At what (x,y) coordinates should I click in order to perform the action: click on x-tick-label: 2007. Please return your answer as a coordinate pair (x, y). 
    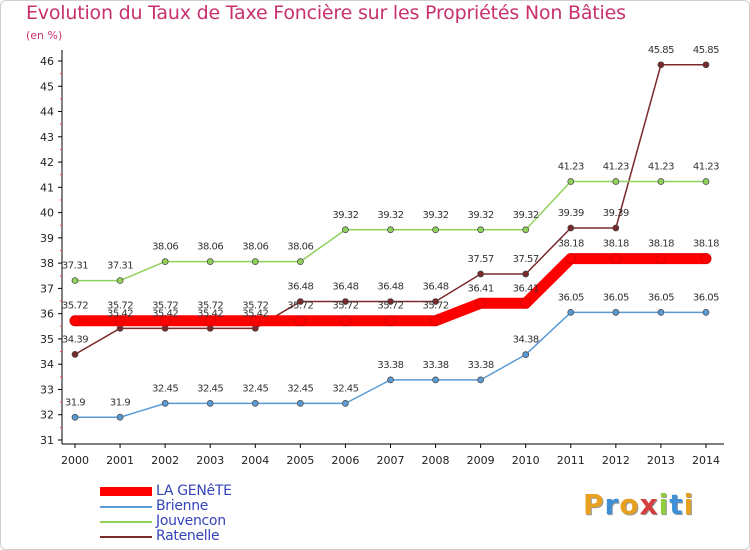
    Looking at the image, I should click on (390, 460).